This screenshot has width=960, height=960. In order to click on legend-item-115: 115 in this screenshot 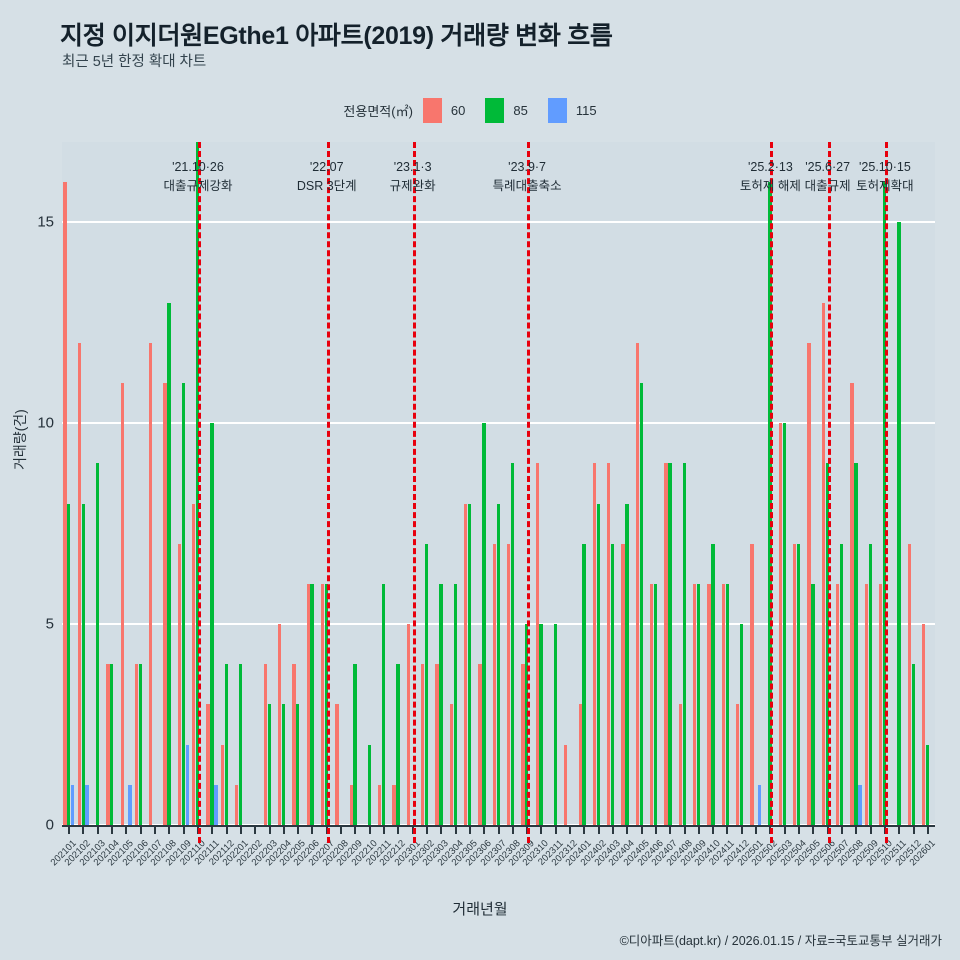, I will do `click(579, 110)`.